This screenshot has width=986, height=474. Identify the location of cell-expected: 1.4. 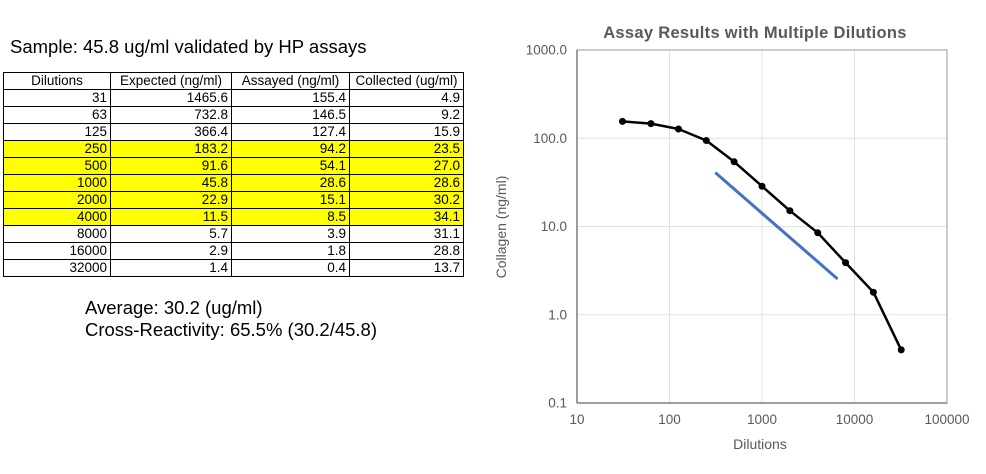
(171, 268).